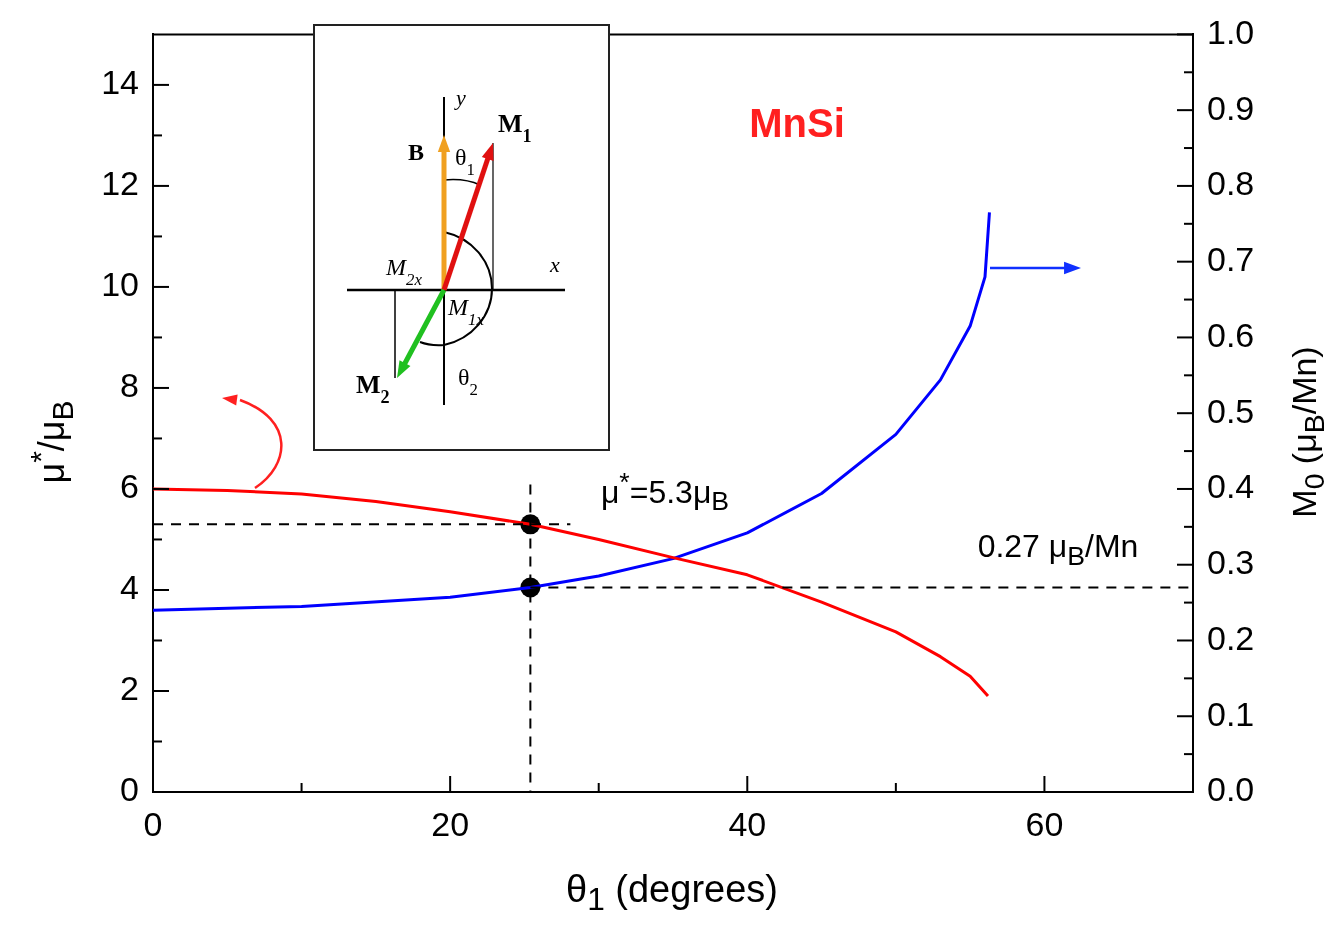  I want to click on y-tick-label: 6, so click(129, 486).